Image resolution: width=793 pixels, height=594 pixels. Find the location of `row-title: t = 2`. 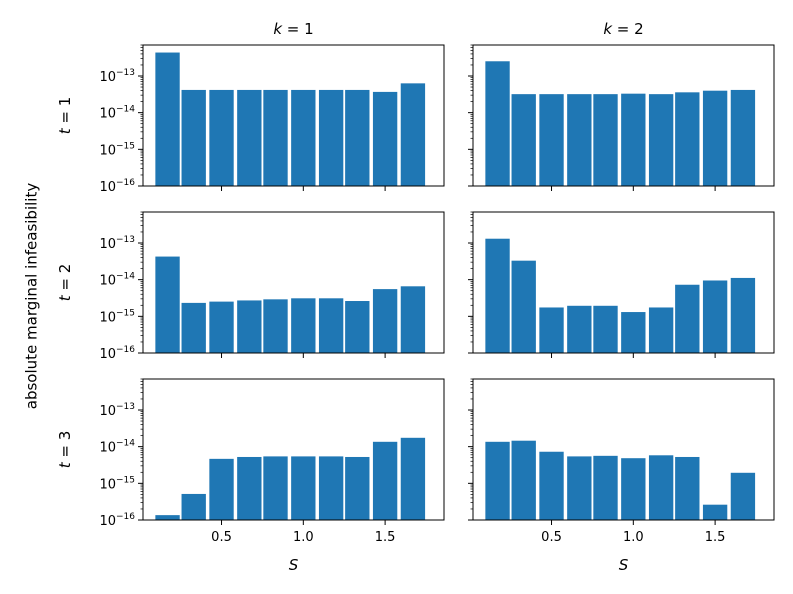

row-title: t = 2 is located at coordinates (65, 283).